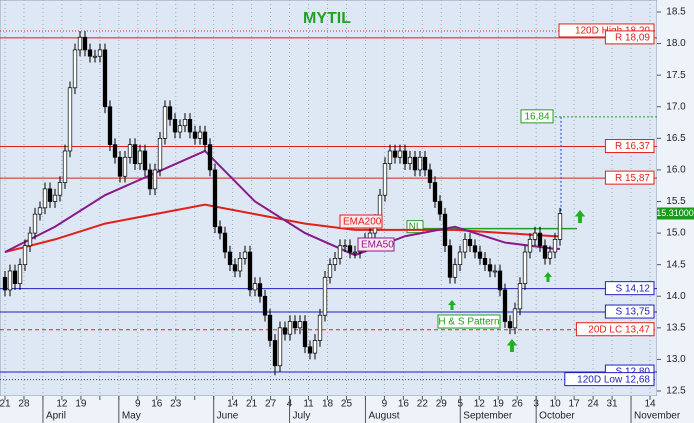  I want to click on month-label: September, so click(488, 416).